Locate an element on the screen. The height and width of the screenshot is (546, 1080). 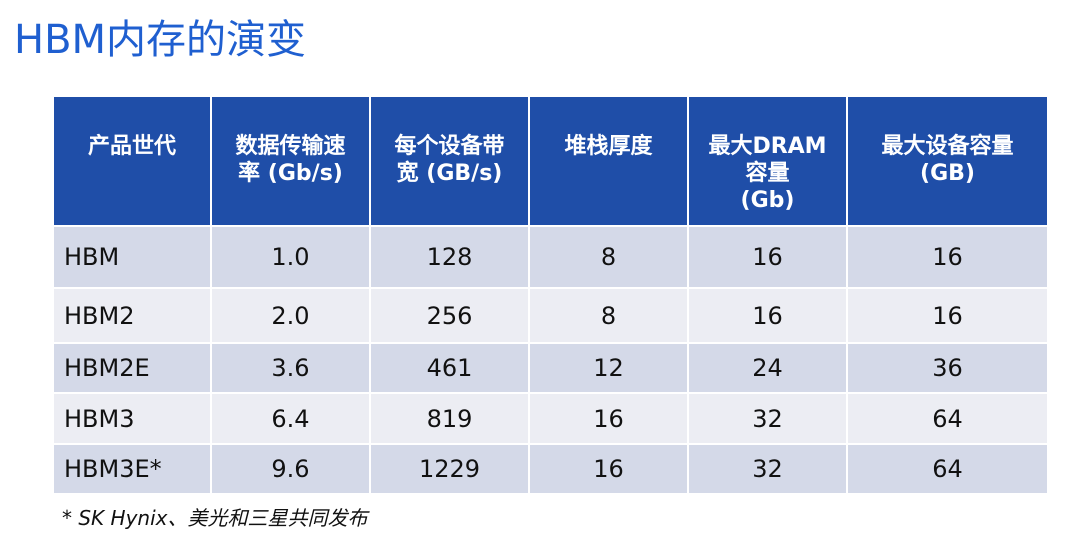
header-stack-height-line-1: 堆栈厚度 is located at coordinates (608, 146).